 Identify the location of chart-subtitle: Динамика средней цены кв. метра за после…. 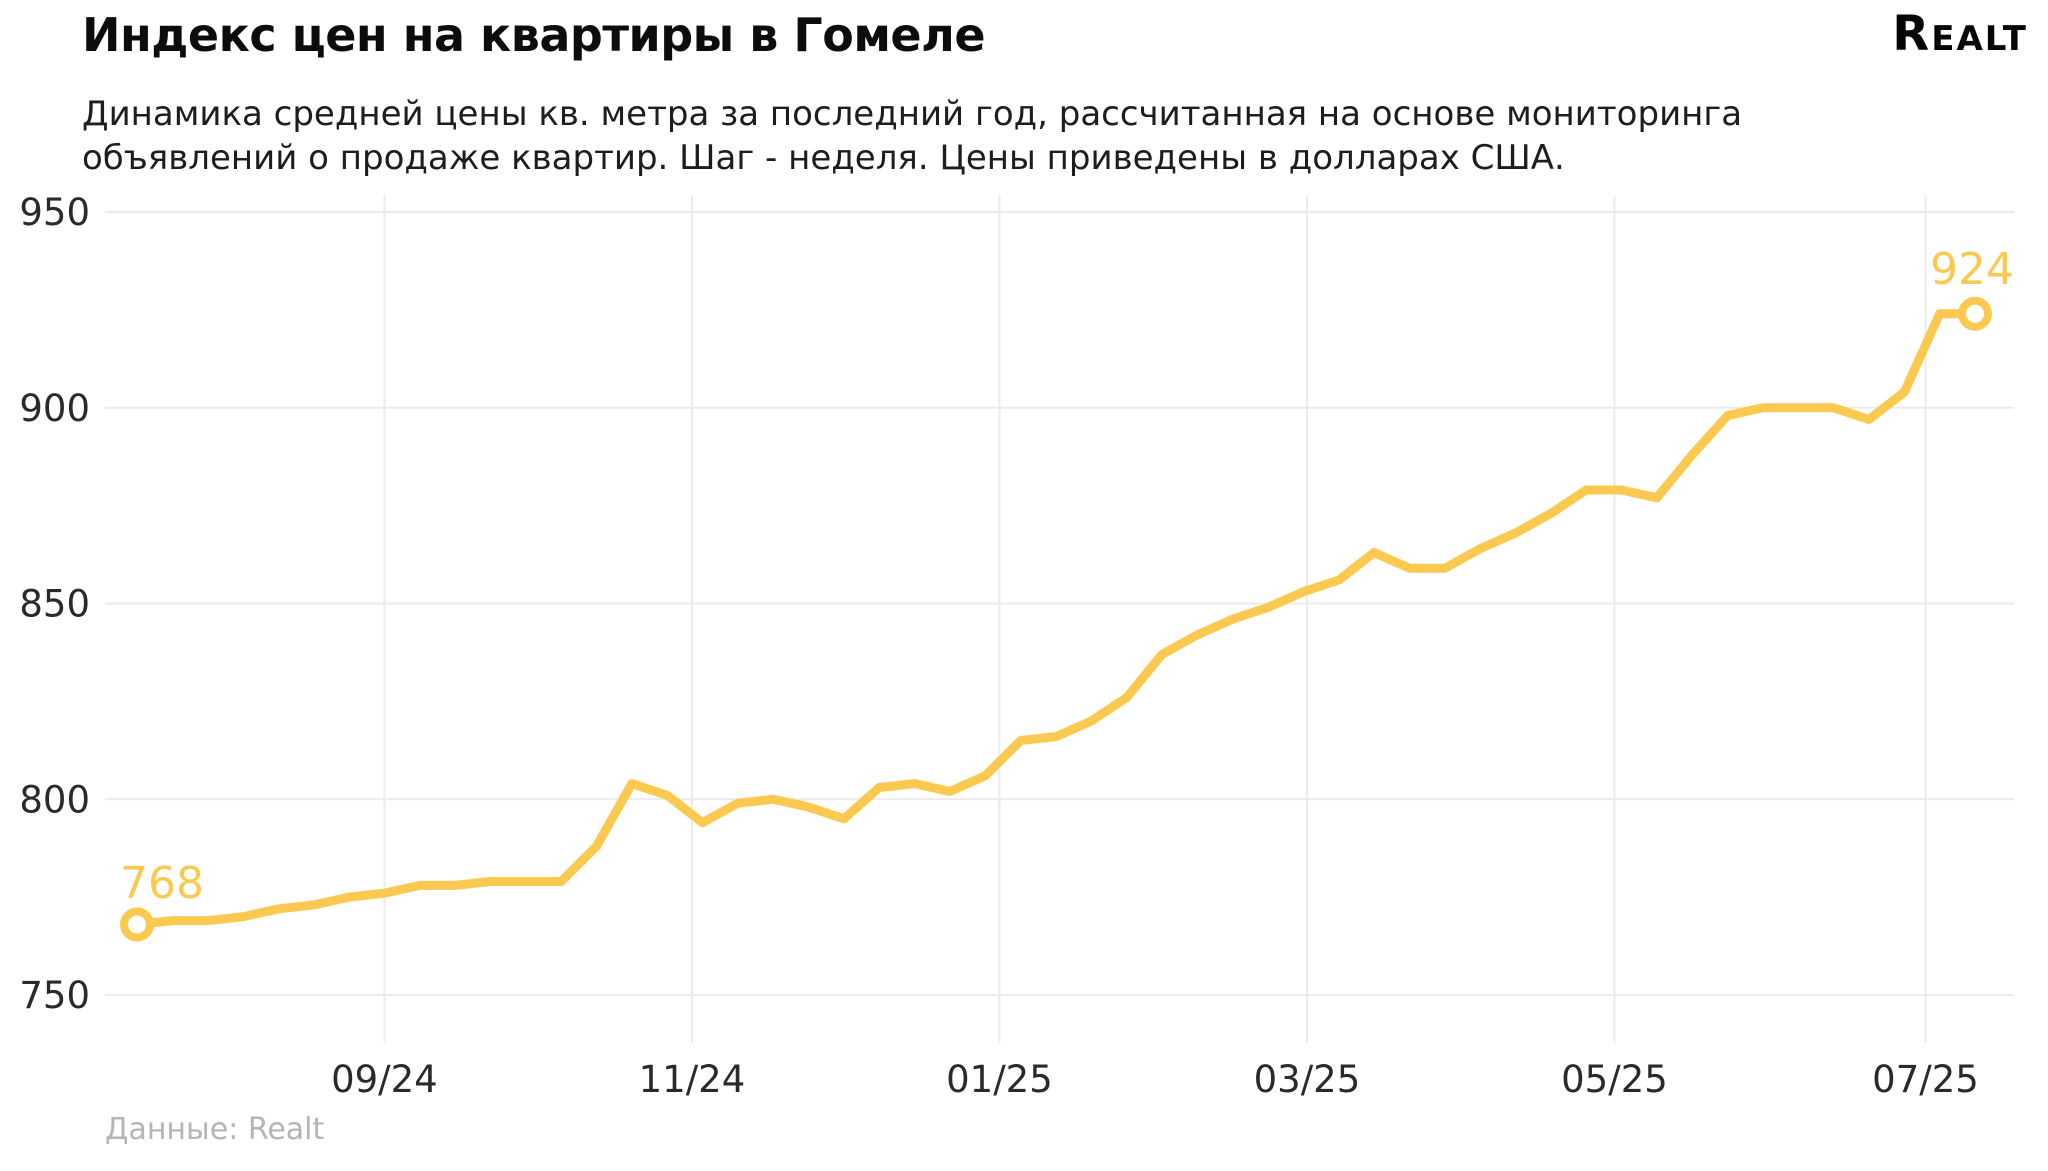
(912, 136).